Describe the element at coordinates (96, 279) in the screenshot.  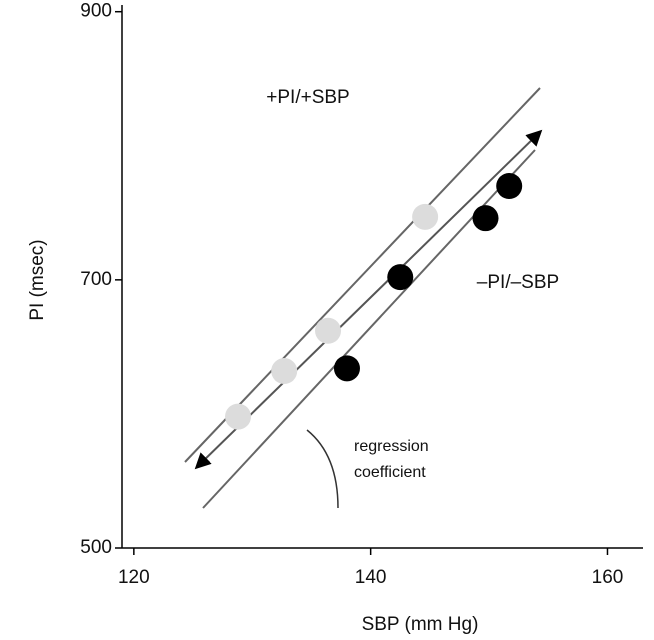
I see `y-tick-label: 700` at that location.